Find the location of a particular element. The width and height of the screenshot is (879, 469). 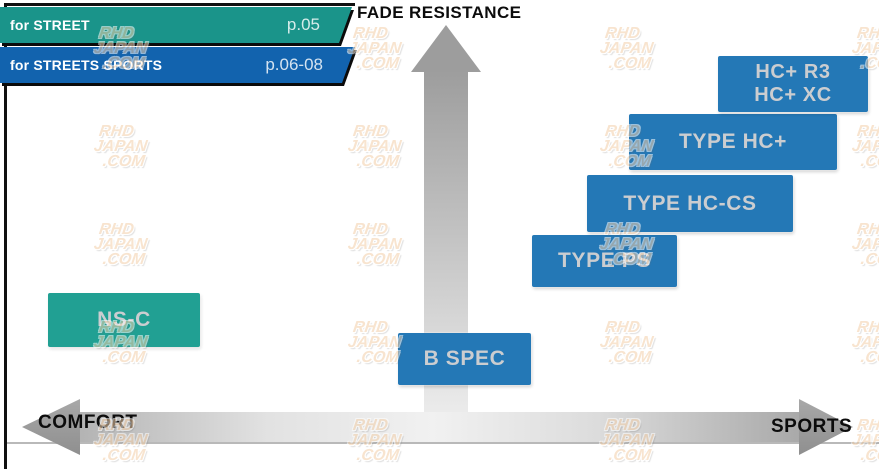

horizontal-axis-arrow is located at coordinates (433, 427).